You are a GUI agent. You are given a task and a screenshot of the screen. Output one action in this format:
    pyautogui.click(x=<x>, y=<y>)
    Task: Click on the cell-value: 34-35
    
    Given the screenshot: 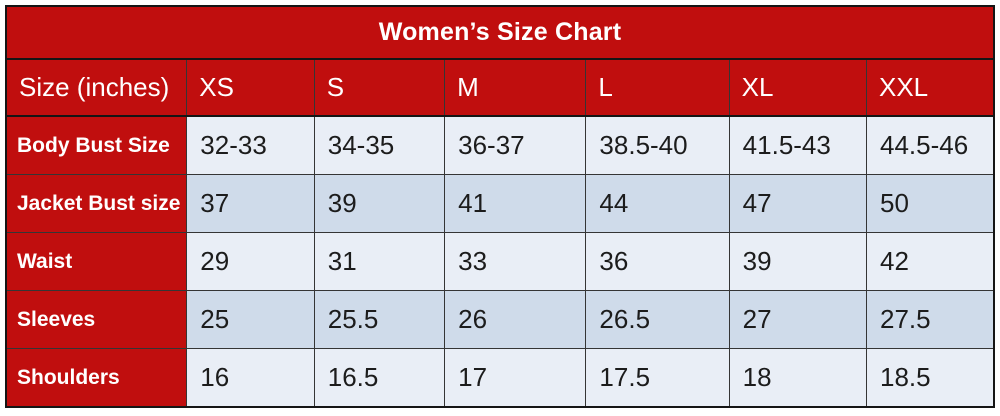 What is the action you would take?
    pyautogui.click(x=379, y=145)
    